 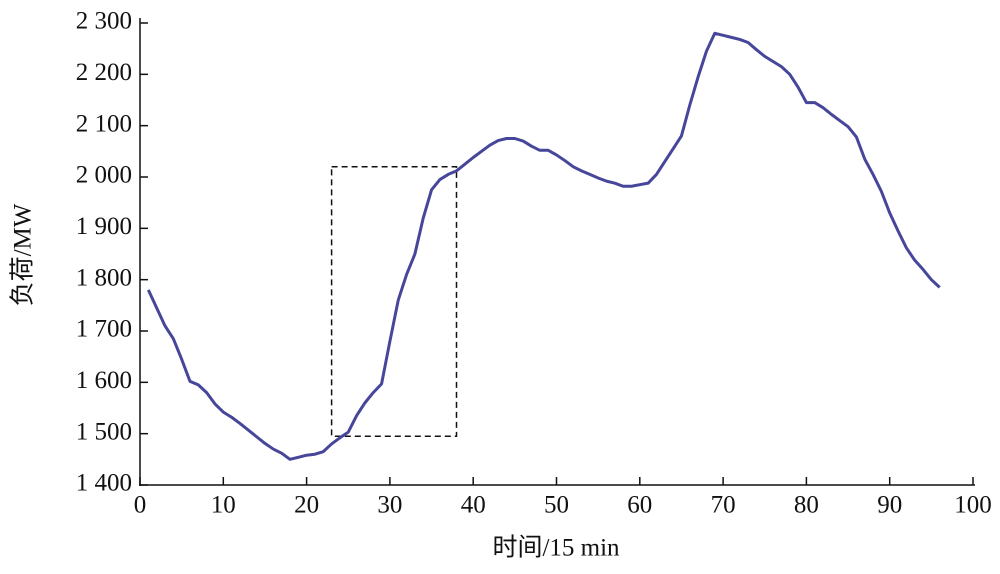 What do you see at coordinates (723, 505) in the screenshot?
I see `x-tick-label: 70` at bounding box center [723, 505].